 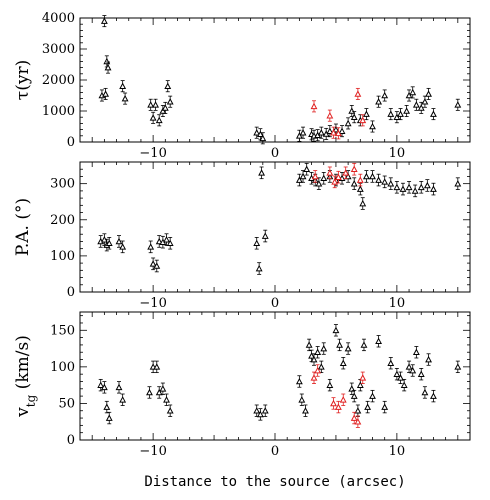 What do you see at coordinates (152, 303) in the screenshot?
I see `x-tick-label: −10` at bounding box center [152, 303].